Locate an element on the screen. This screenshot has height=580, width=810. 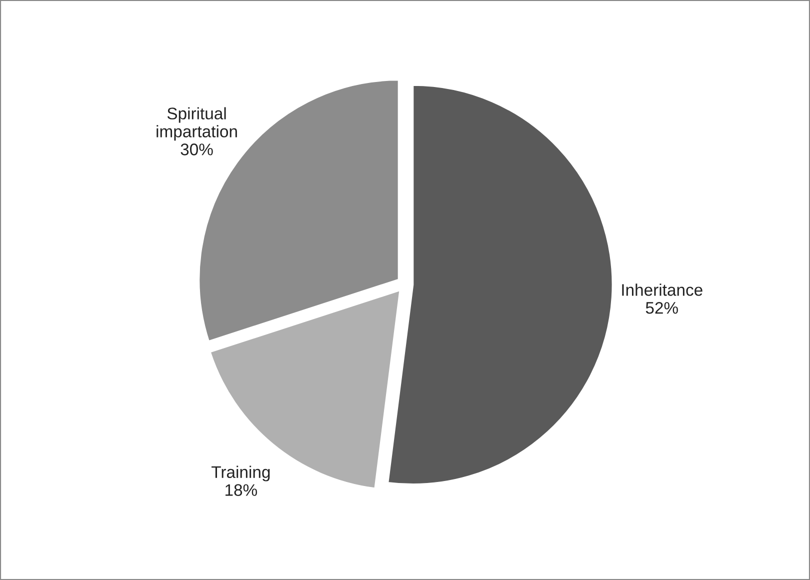
slice-label: Inheritance is located at coordinates (662, 290).